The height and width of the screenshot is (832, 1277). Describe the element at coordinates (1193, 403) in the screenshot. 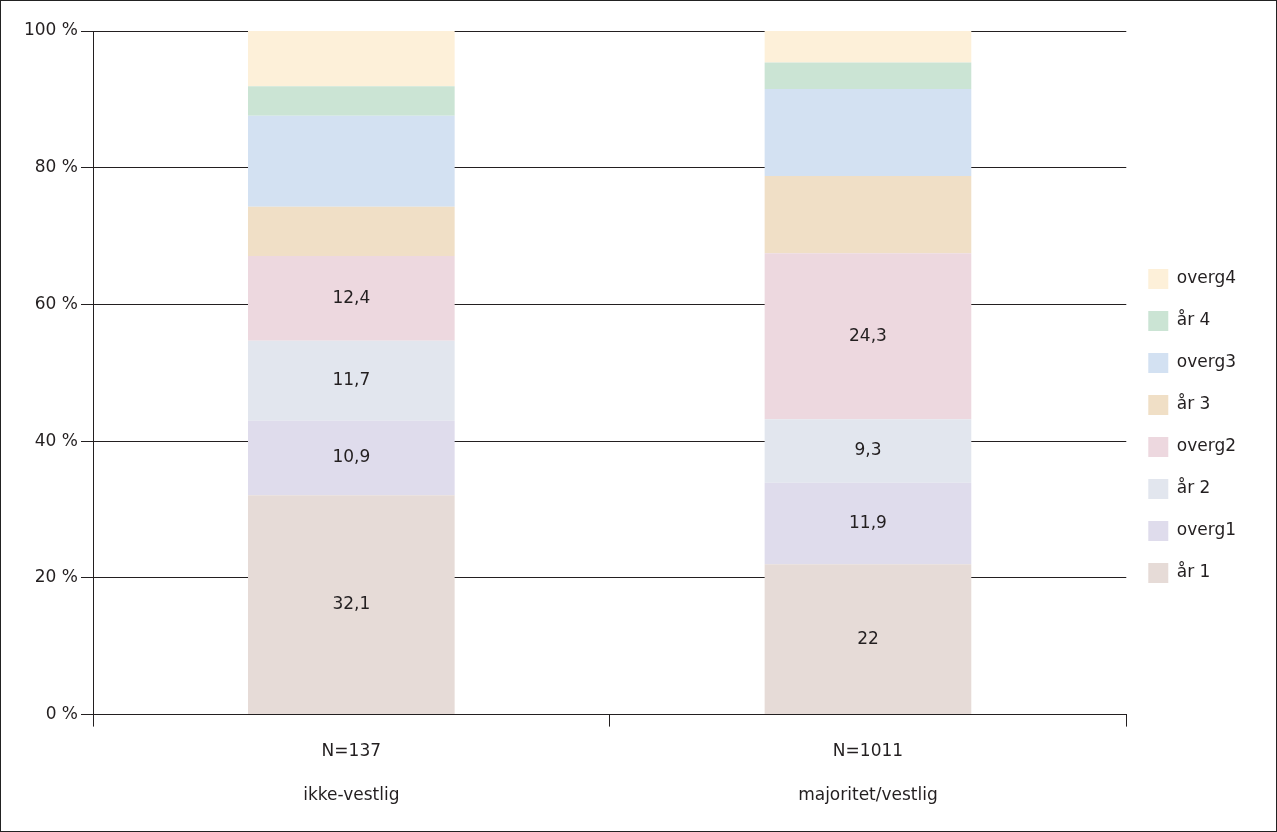

I see `legend-label: år 3` at that location.